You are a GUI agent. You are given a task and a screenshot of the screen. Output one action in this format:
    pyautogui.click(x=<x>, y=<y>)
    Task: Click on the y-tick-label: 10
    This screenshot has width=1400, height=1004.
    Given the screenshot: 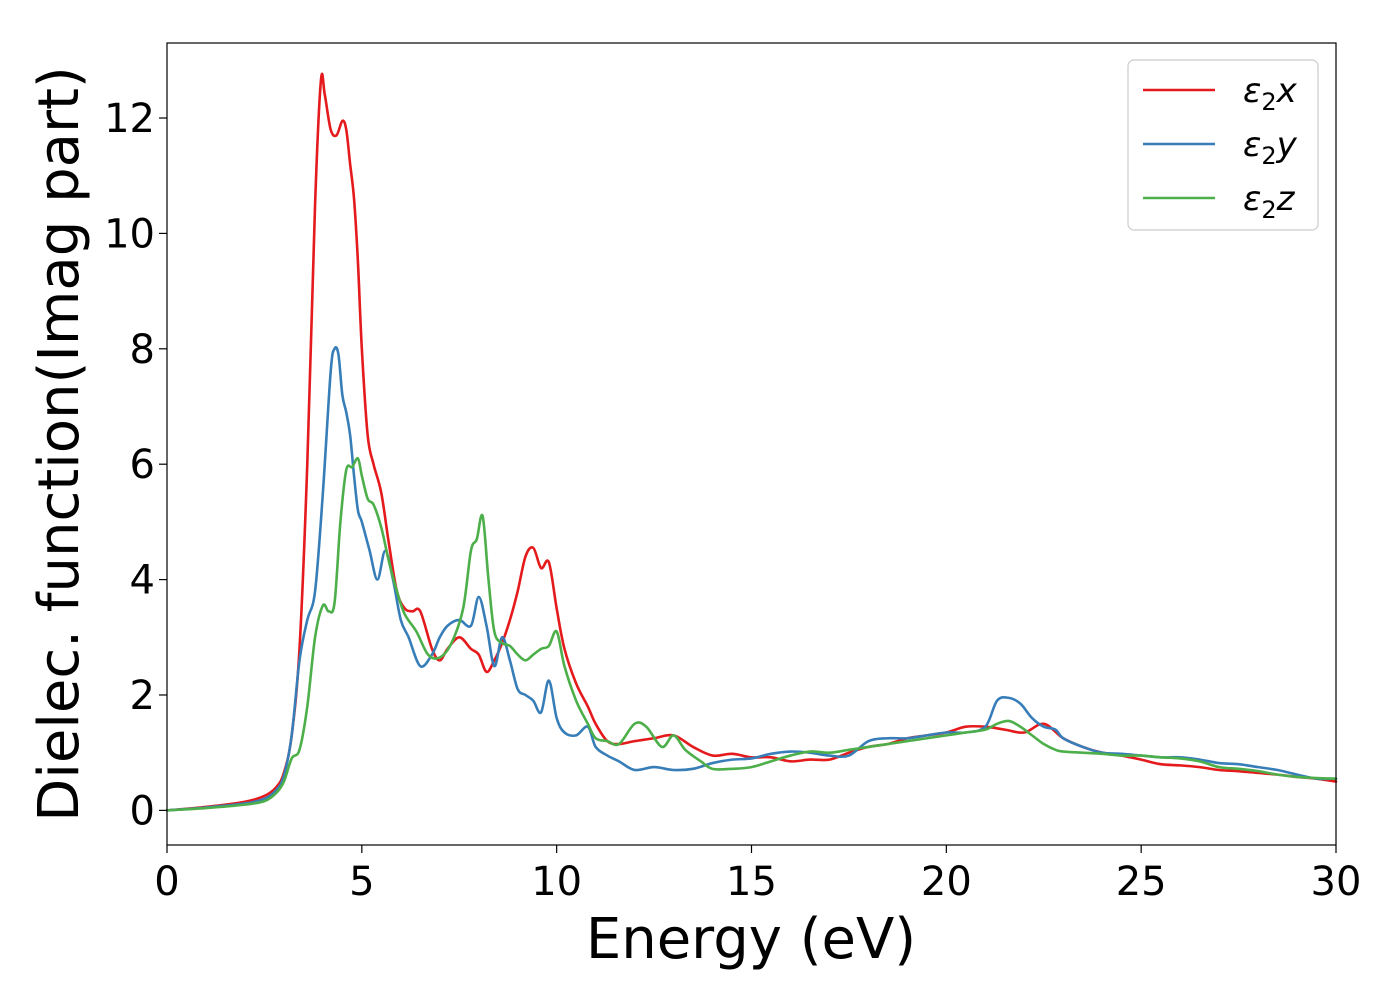 What is the action you would take?
    pyautogui.click(x=129, y=234)
    